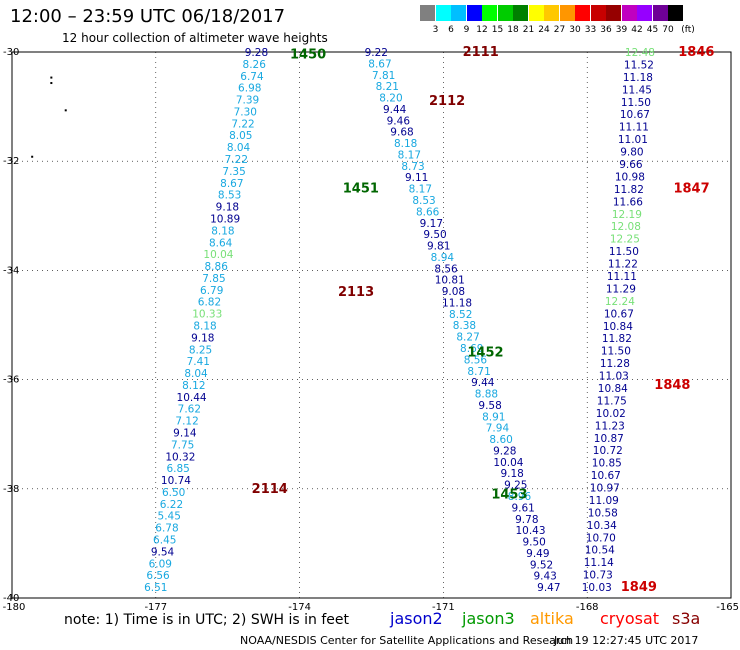  Describe the element at coordinates (526, 520) in the screenshot. I see `wave-height-label: 9.78` at that location.